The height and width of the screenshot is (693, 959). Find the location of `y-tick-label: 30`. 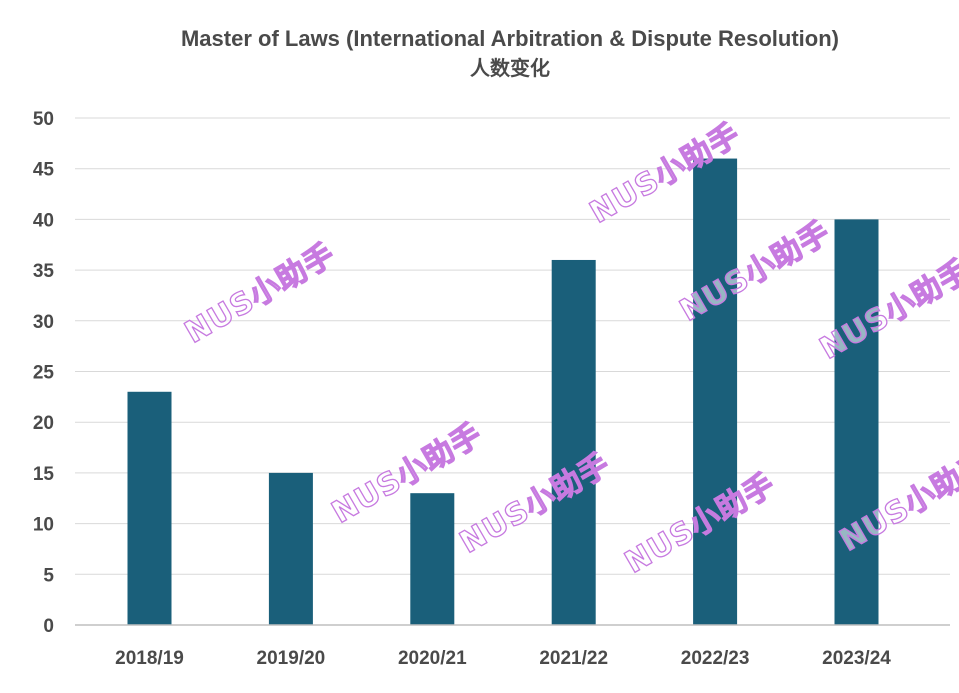

y-tick-label: 30 is located at coordinates (43, 322).